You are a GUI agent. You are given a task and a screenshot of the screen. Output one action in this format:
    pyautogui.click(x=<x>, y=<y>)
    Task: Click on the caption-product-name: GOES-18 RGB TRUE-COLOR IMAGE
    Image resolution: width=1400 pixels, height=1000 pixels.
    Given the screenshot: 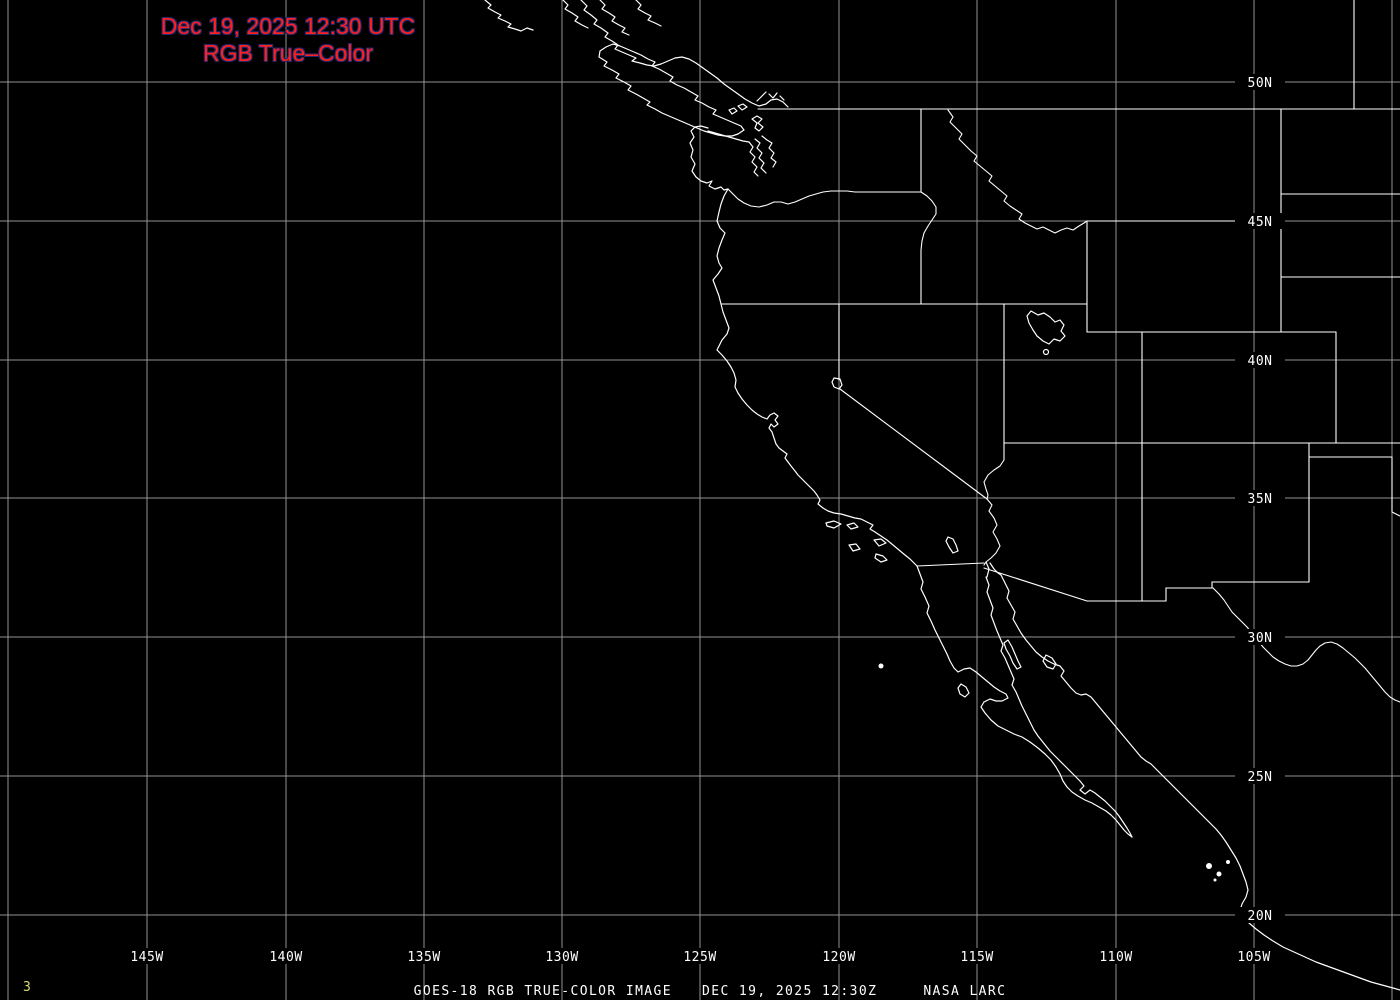 What is the action you would take?
    pyautogui.click(x=542, y=991)
    